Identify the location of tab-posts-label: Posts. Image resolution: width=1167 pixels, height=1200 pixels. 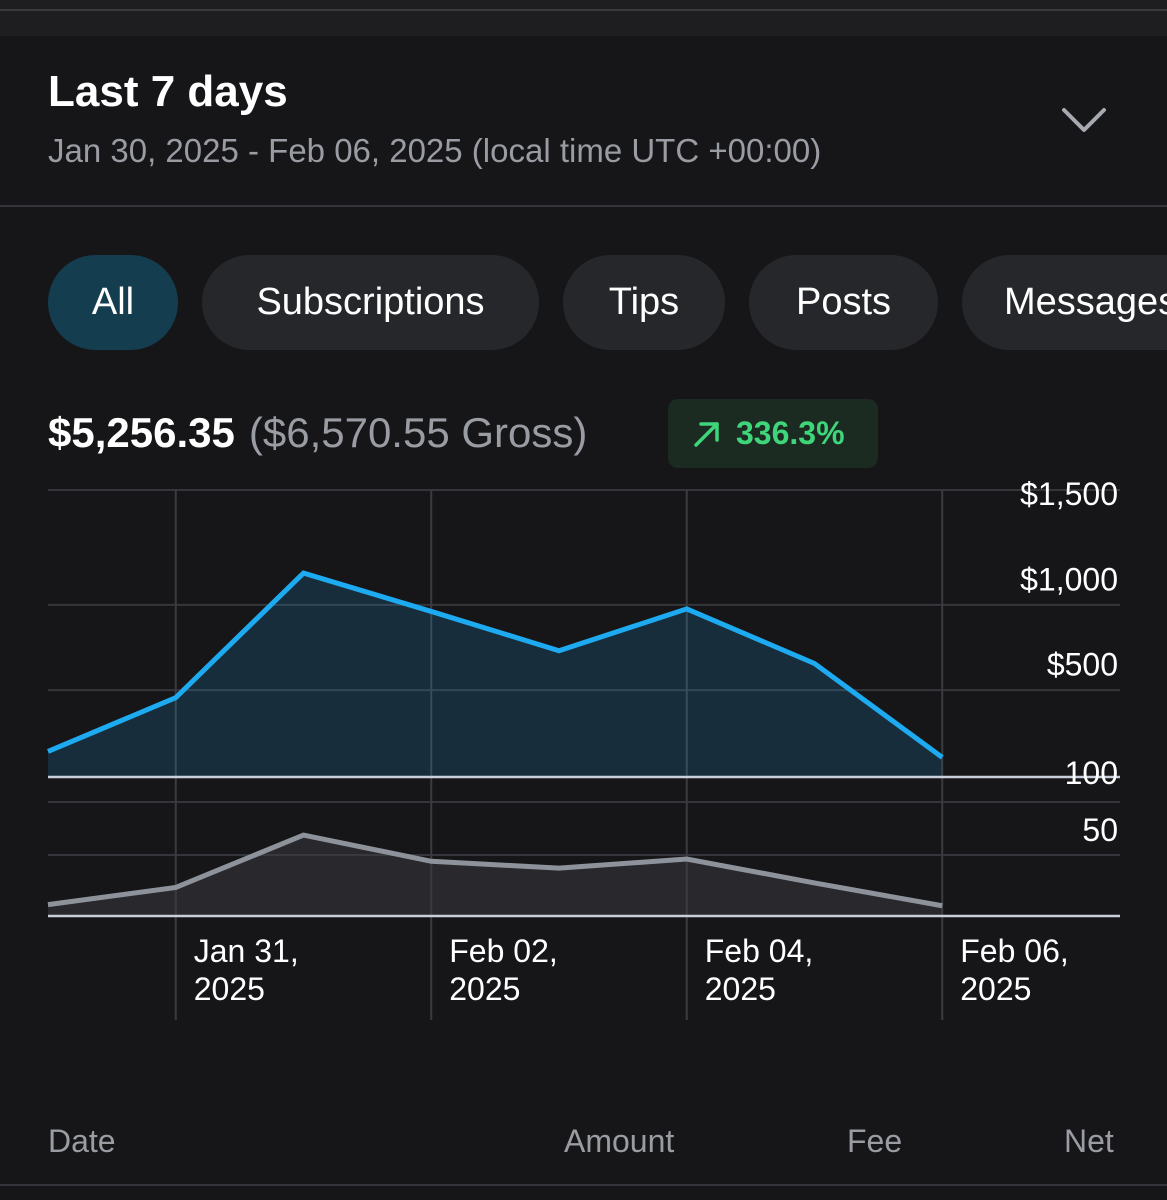
(843, 302).